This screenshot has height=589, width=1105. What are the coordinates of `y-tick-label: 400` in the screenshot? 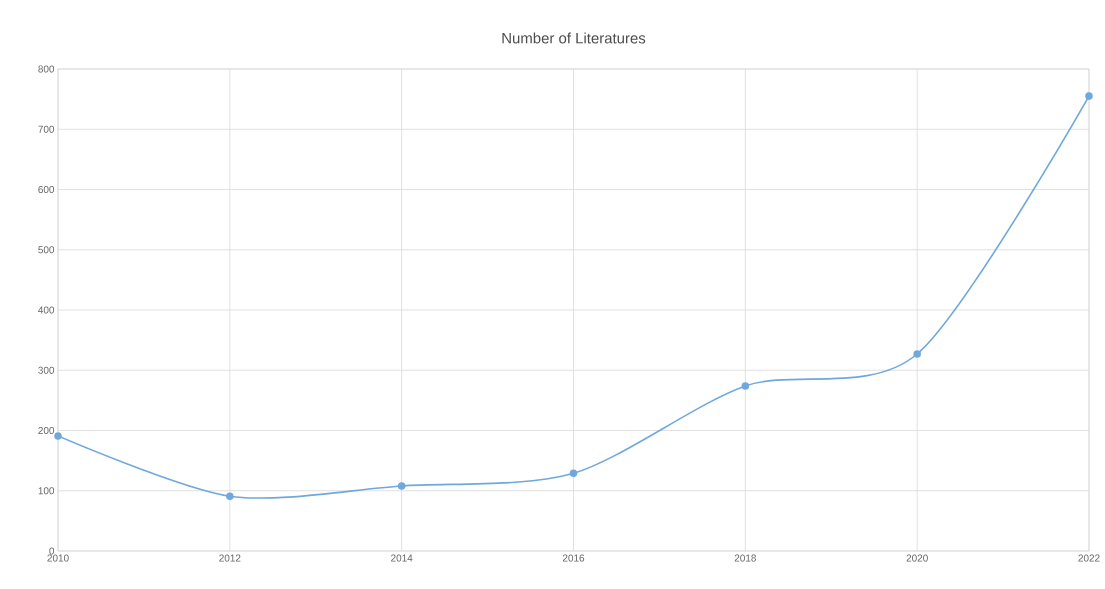 It's located at (46, 310).